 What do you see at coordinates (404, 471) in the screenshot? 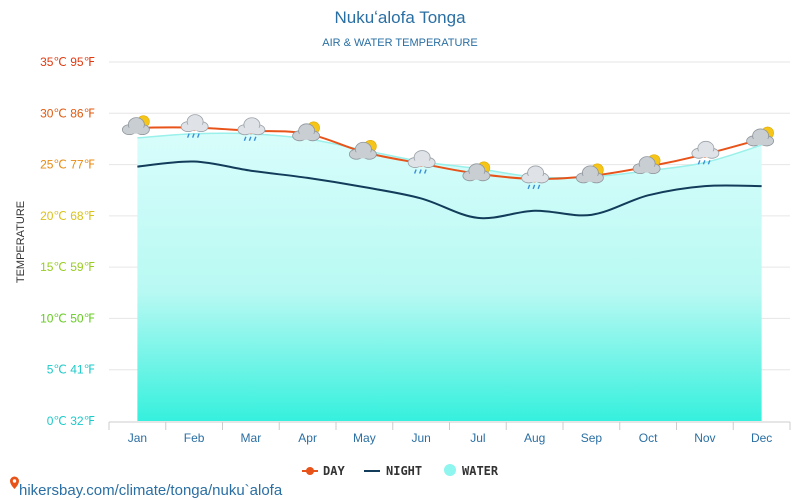
I see `legend-night-label: NIGHT` at bounding box center [404, 471].